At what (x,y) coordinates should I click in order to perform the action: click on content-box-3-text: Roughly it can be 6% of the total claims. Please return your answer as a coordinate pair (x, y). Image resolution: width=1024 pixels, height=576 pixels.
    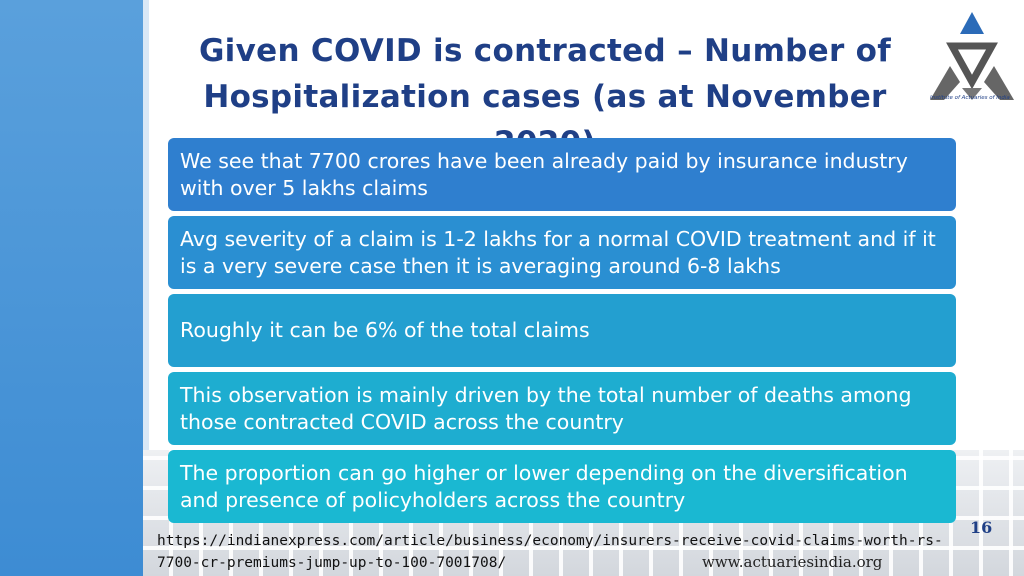
    Looking at the image, I should click on (385, 330).